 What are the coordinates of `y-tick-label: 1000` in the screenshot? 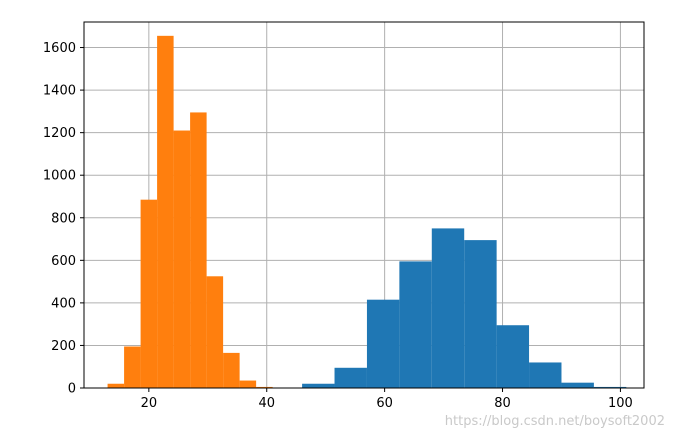 It's located at (59, 176).